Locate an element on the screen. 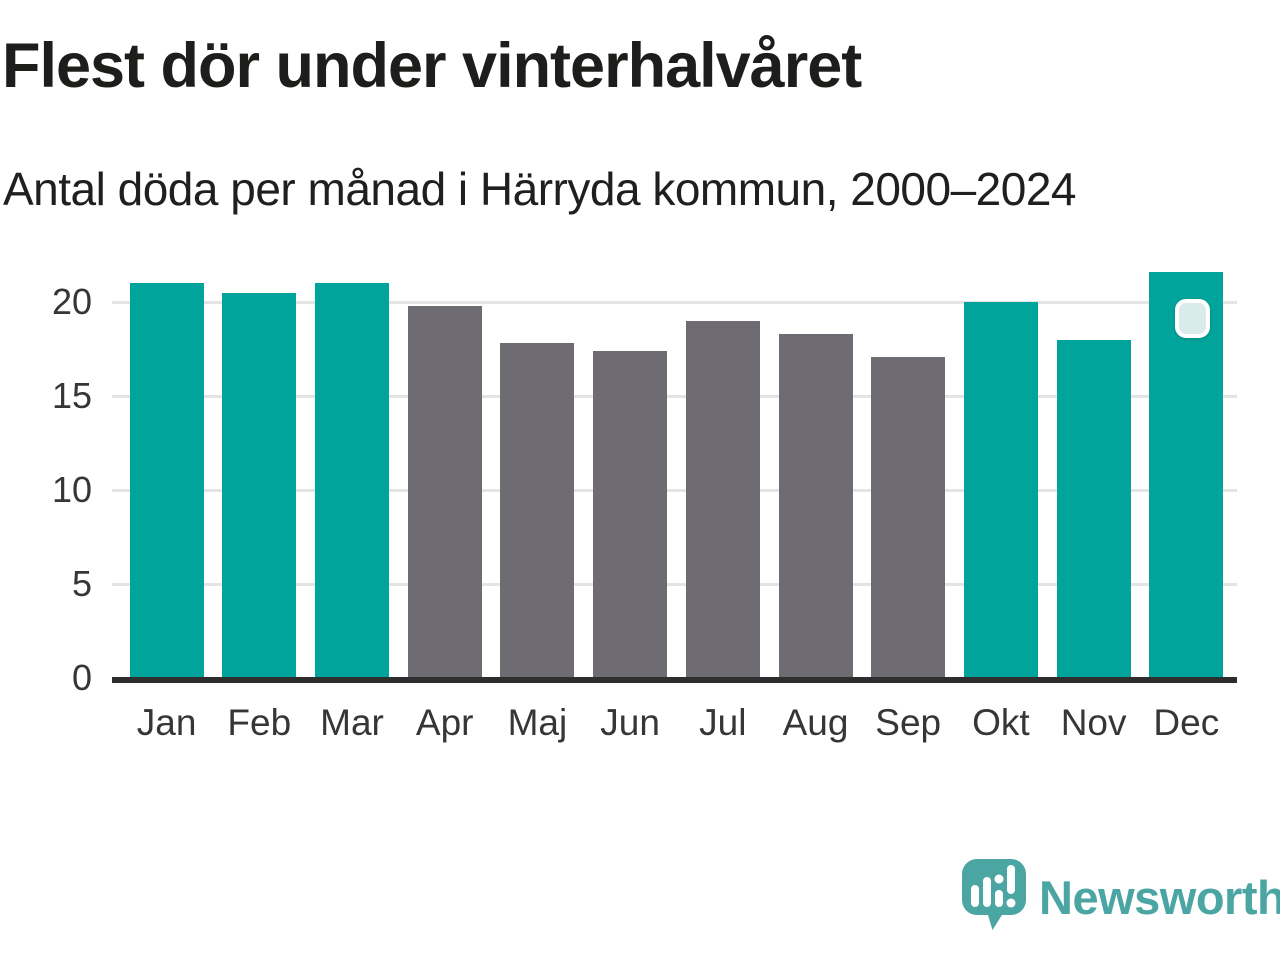 The height and width of the screenshot is (960, 1280). x-tick-label-nov: Nov is located at coordinates (1093, 722).